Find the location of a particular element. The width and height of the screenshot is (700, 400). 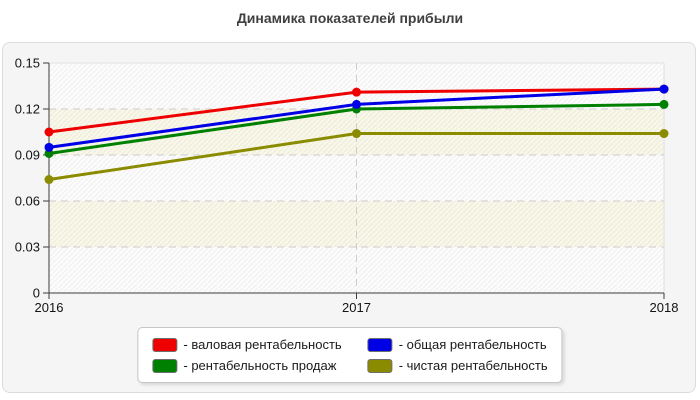

y-tick-label: 0.12 is located at coordinates (27, 109).